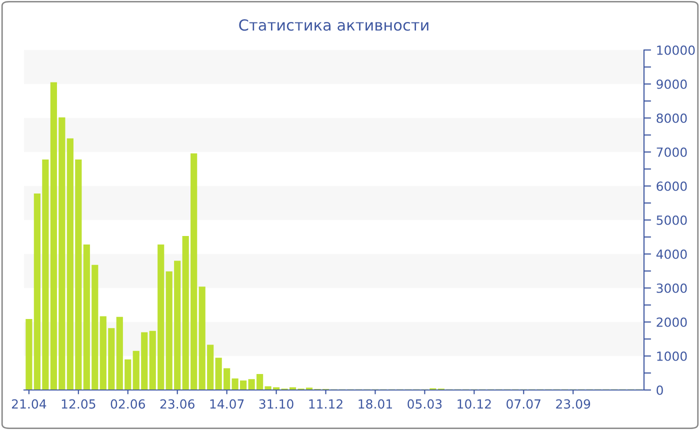 This screenshot has width=700, height=430. What do you see at coordinates (474, 404) in the screenshot?
I see `x-tick-label: 10.12` at bounding box center [474, 404].